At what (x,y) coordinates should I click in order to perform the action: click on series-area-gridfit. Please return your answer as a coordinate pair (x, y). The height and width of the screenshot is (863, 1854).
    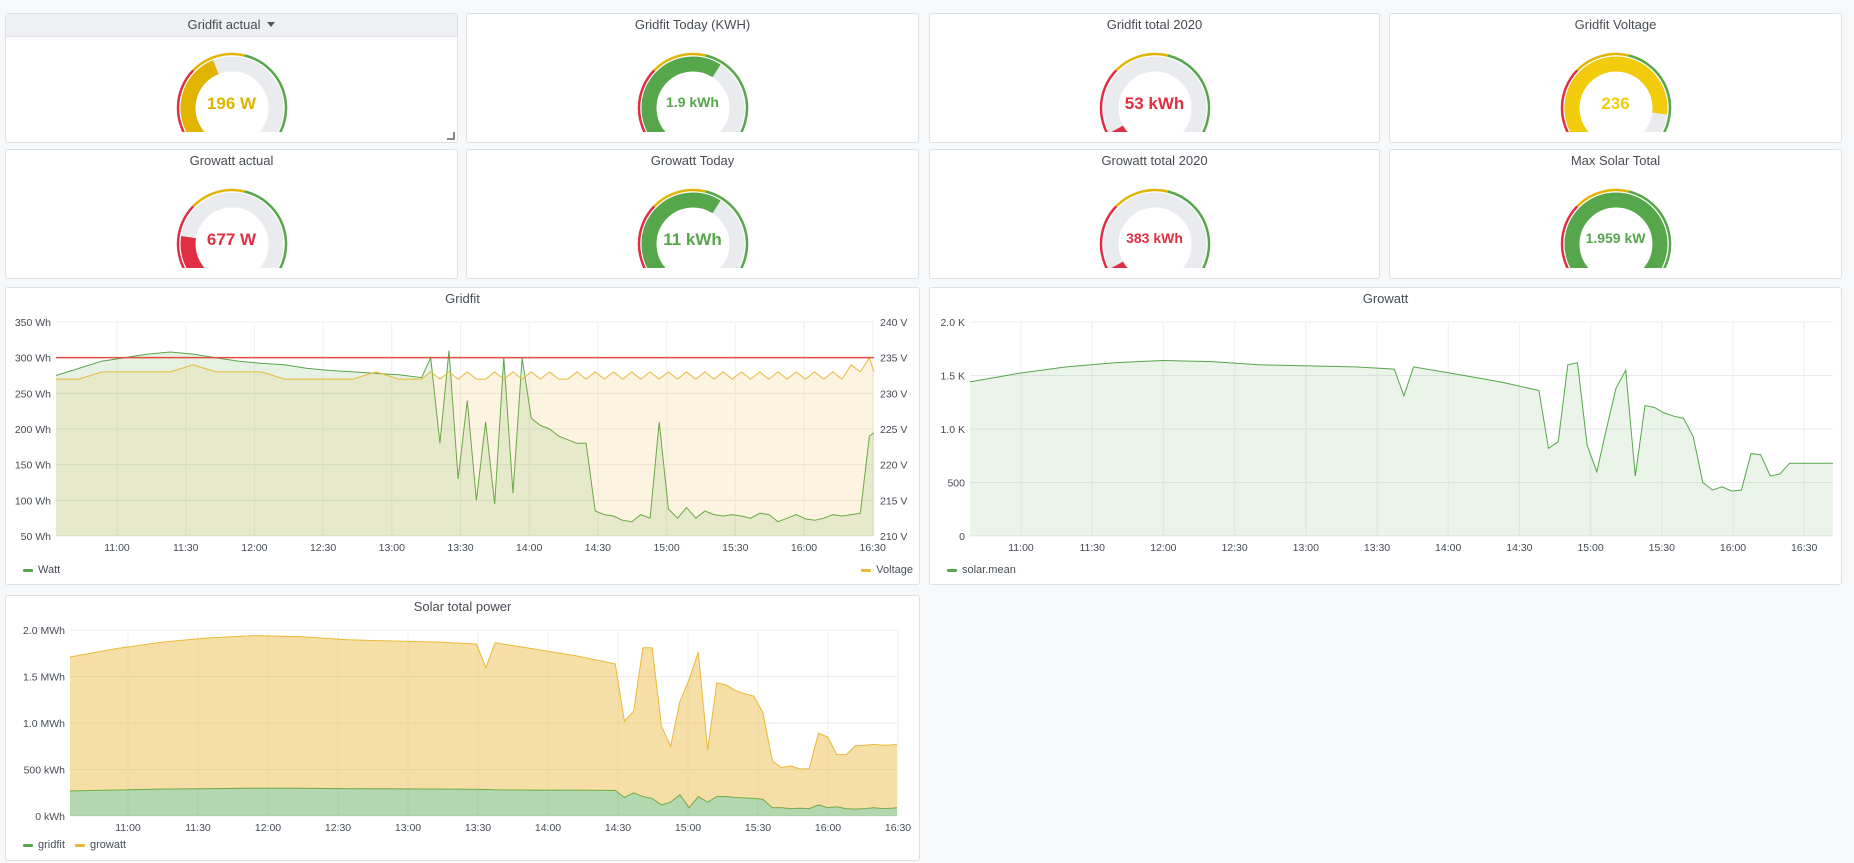
    Looking at the image, I should click on (483, 802).